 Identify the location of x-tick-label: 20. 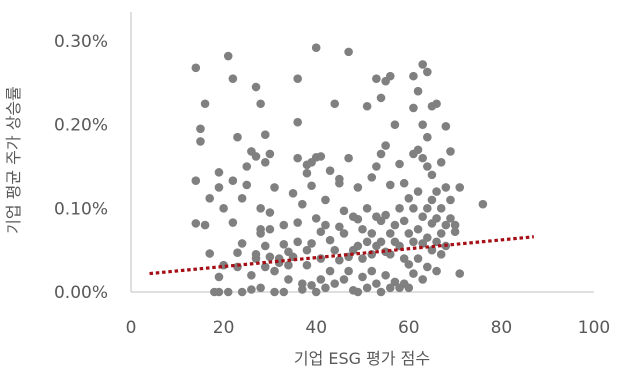
(224, 328).